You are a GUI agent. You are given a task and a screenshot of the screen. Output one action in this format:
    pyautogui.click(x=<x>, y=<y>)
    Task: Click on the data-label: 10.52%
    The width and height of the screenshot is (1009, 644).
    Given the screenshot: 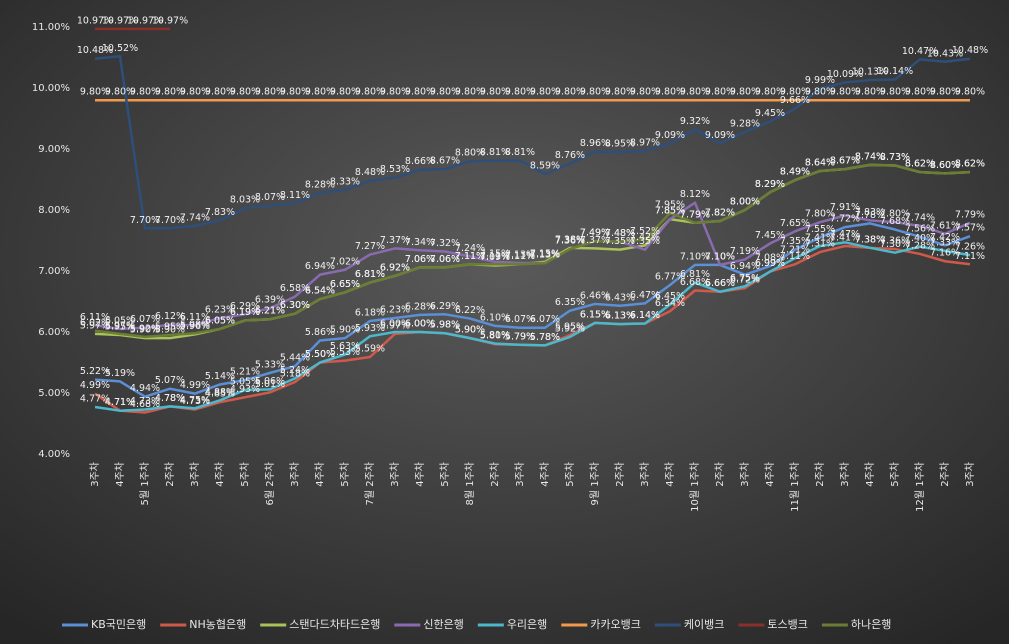 What is the action you would take?
    pyautogui.click(x=120, y=48)
    